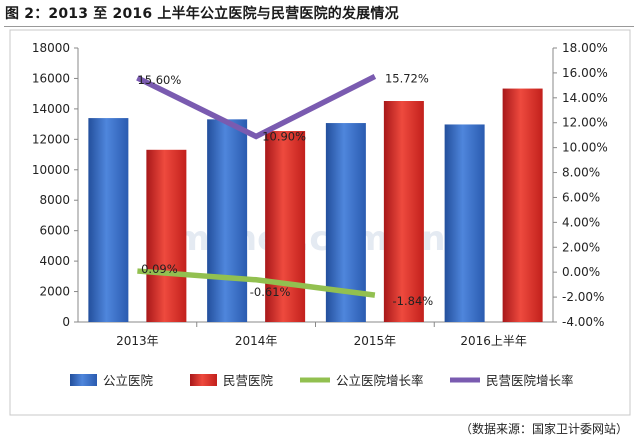 This screenshot has width=640, height=442. I want to click on legend-private-hospital-swatch, so click(203, 380).